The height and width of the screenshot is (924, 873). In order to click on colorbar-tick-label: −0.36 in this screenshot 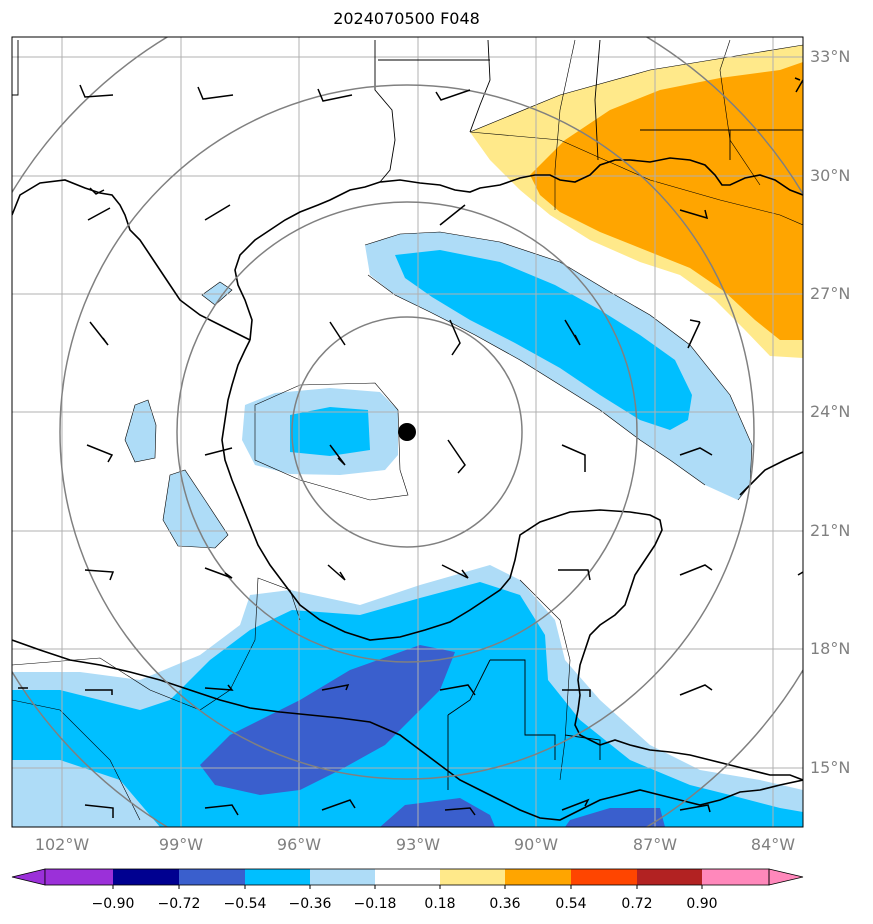, I will do `click(310, 904)`.